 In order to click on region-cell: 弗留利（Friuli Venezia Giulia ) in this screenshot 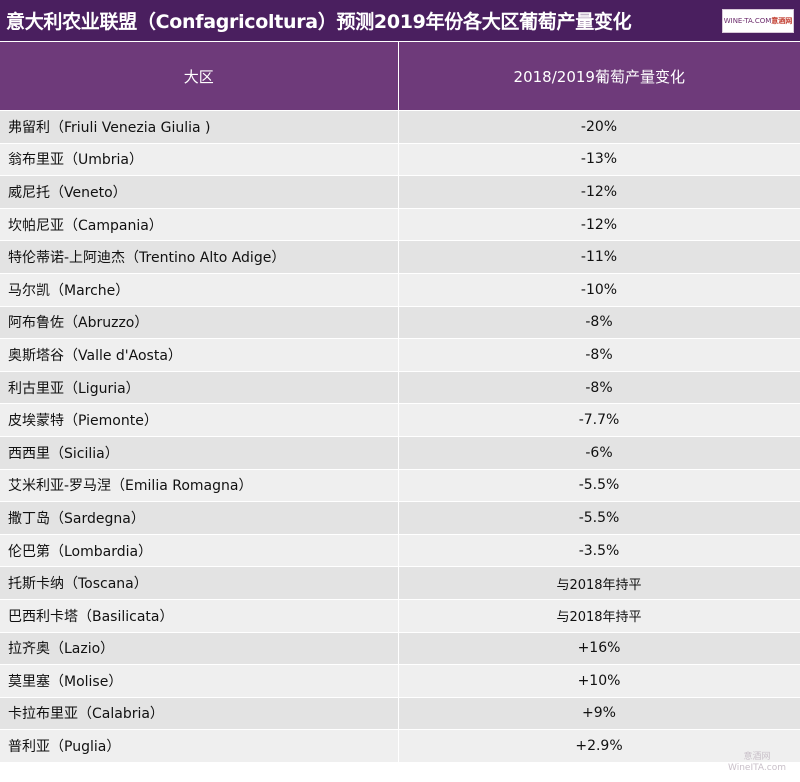, I will do `click(199, 127)`.